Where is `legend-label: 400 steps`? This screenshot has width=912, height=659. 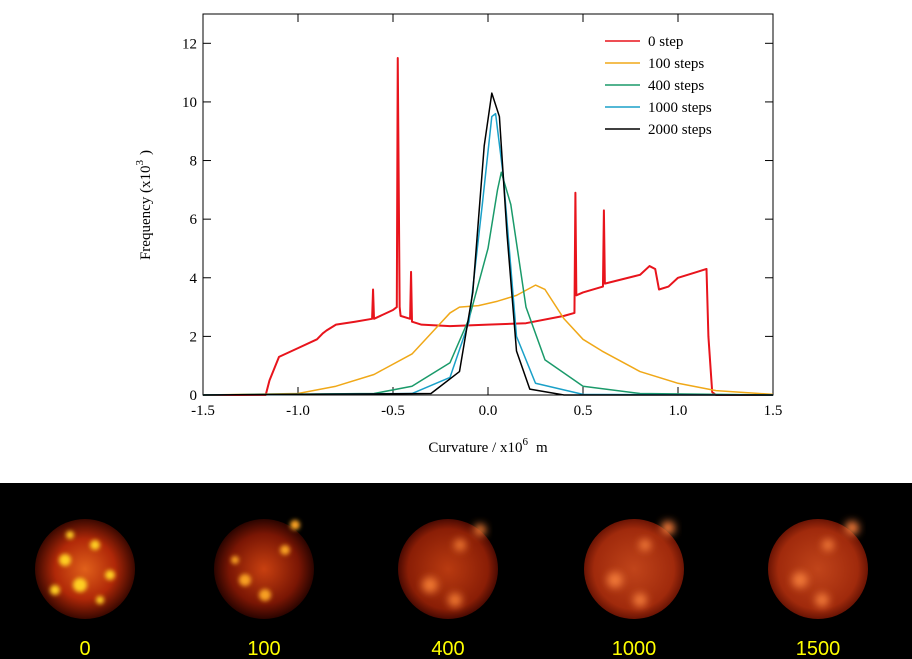
legend-label: 400 steps is located at coordinates (676, 86).